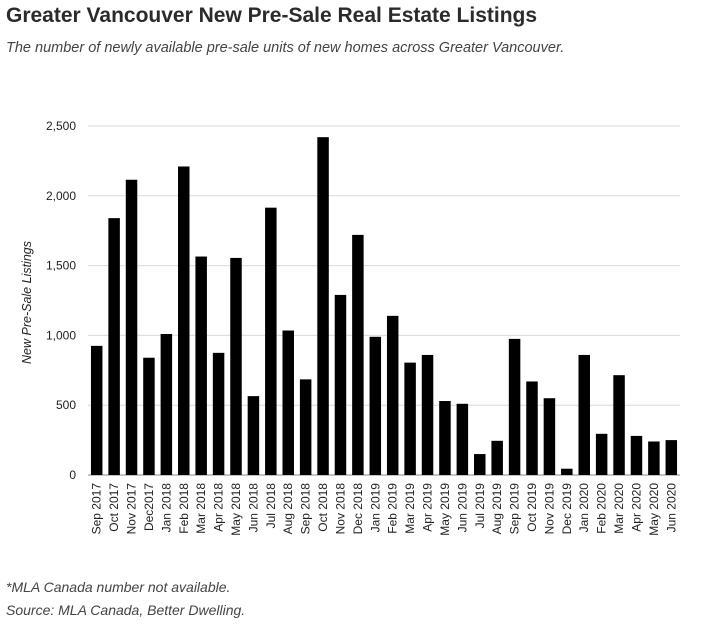  Describe the element at coordinates (236, 509) in the screenshot. I see `x-tick-label: May 2018` at that location.